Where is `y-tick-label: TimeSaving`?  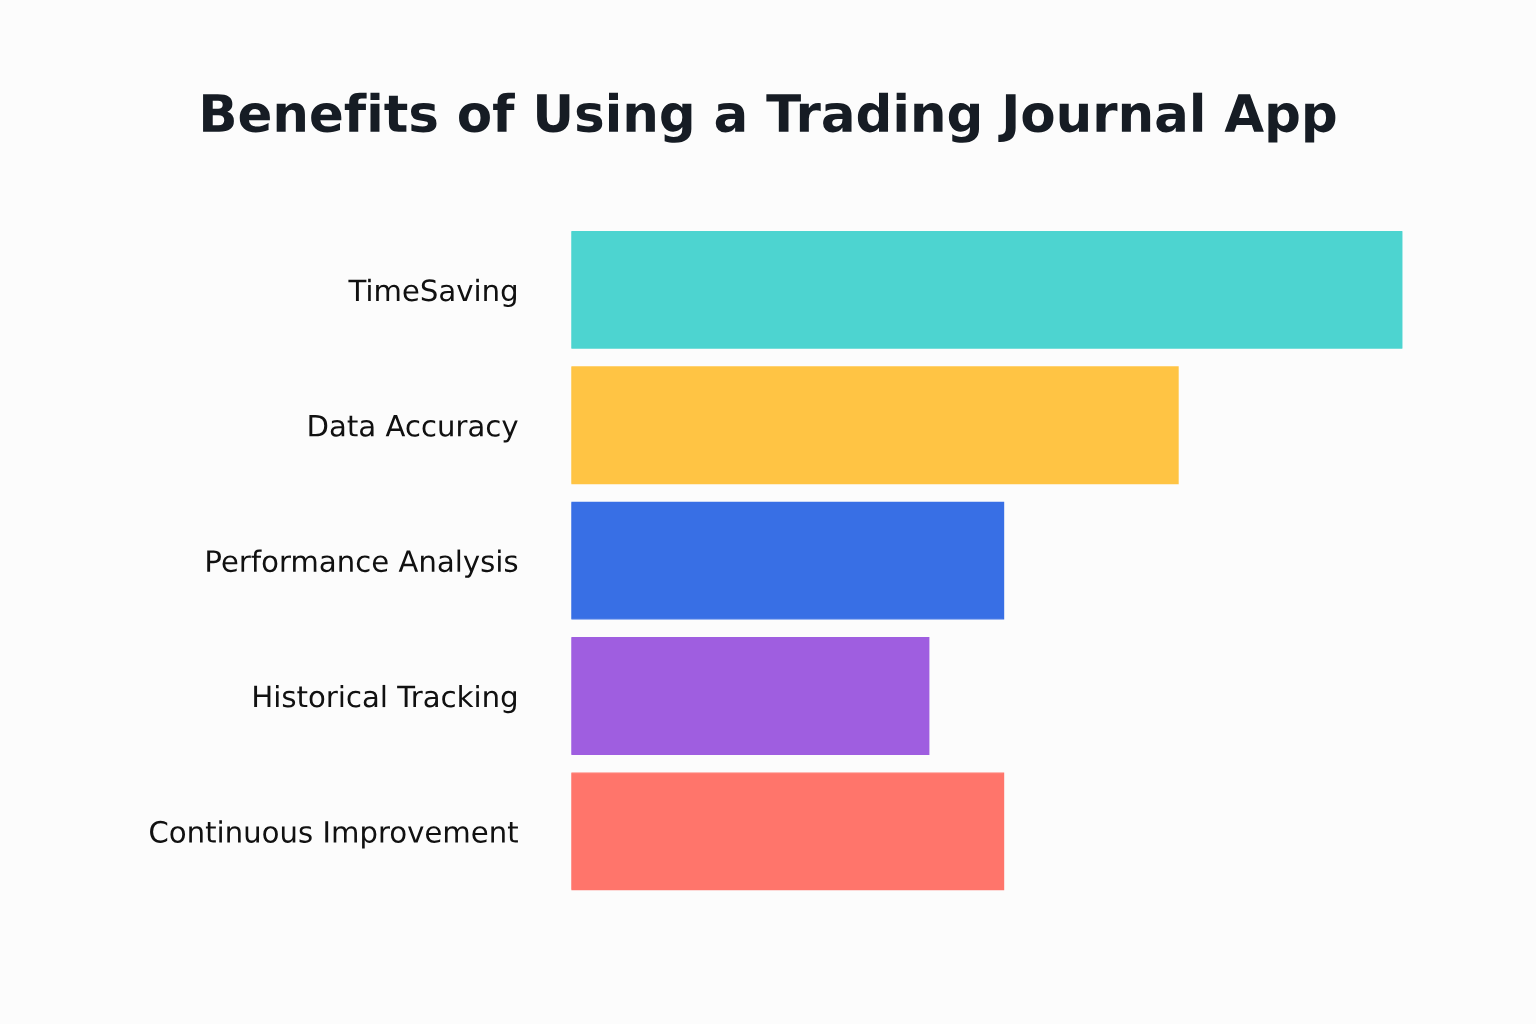 y-tick-label: TimeSaving is located at coordinates (432, 293).